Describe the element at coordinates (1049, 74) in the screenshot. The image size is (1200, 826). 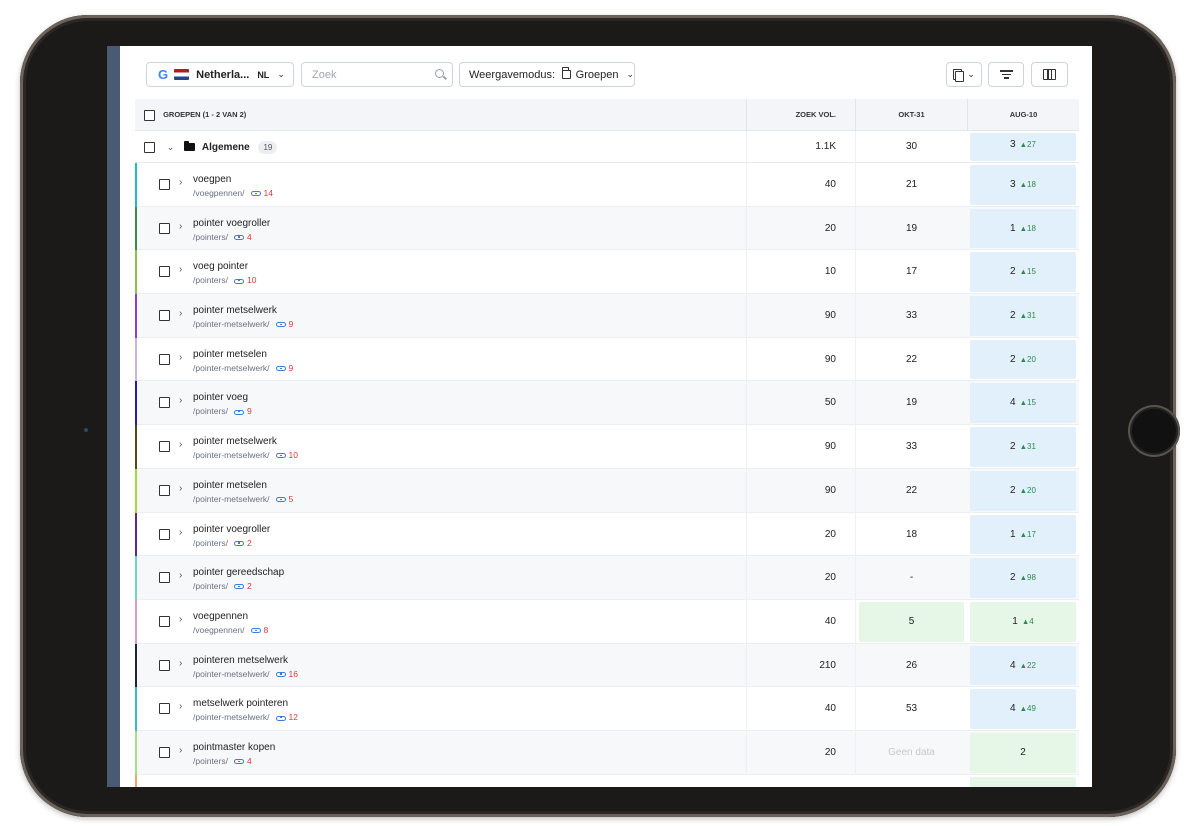
I see `columns-button` at that location.